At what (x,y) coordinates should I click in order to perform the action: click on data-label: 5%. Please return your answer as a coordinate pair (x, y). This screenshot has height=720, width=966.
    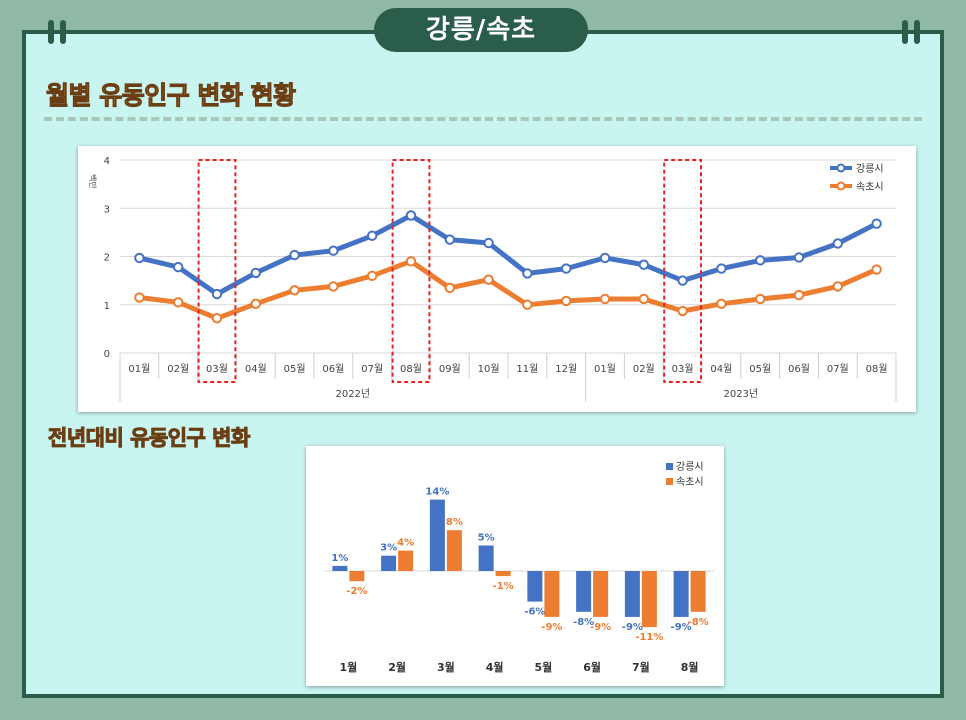
    Looking at the image, I should click on (486, 538).